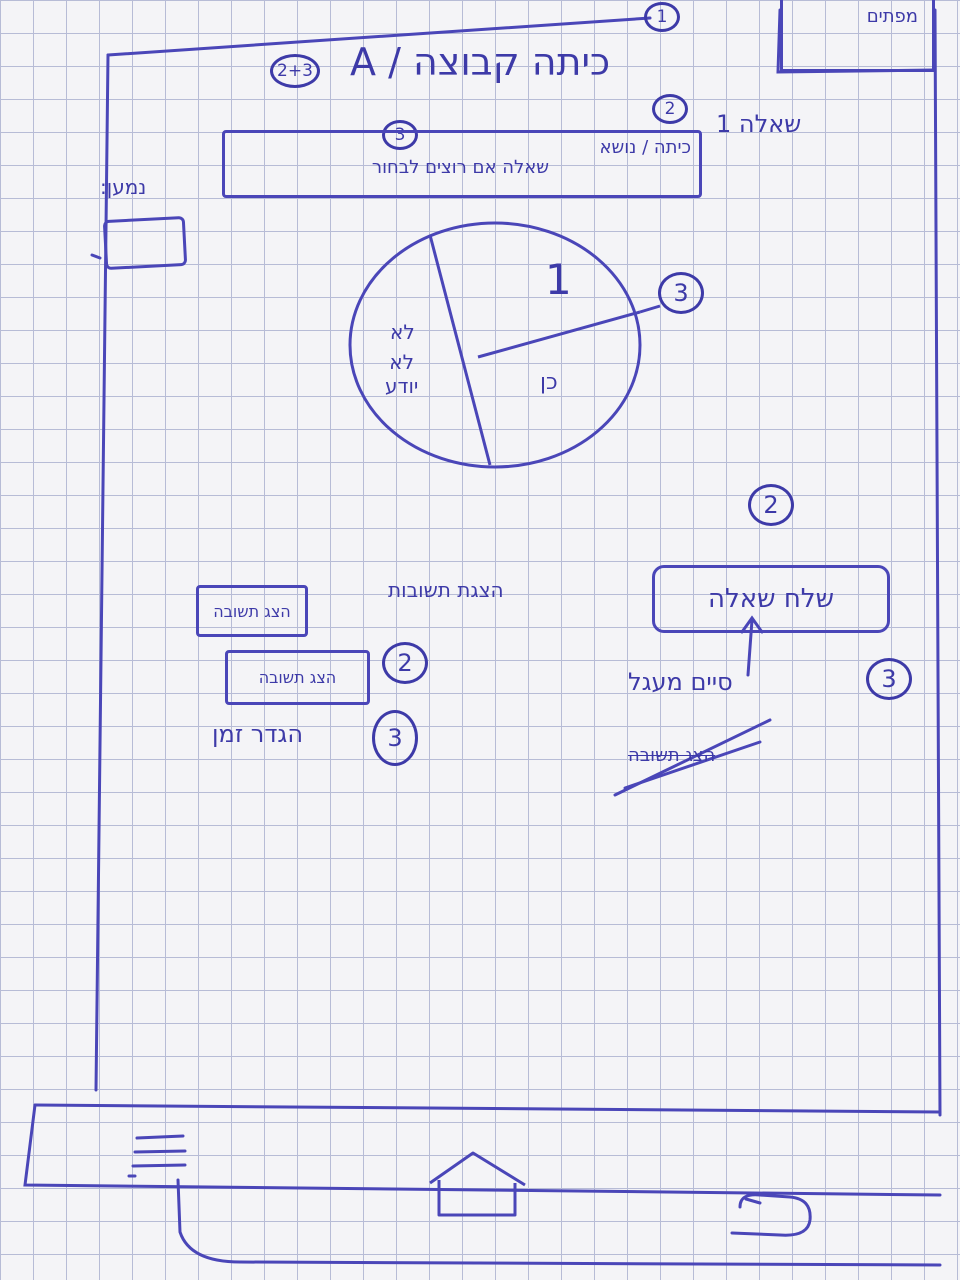 The width and height of the screenshot is (960, 1280). I want to click on pie-marker: 3, so click(681, 293).